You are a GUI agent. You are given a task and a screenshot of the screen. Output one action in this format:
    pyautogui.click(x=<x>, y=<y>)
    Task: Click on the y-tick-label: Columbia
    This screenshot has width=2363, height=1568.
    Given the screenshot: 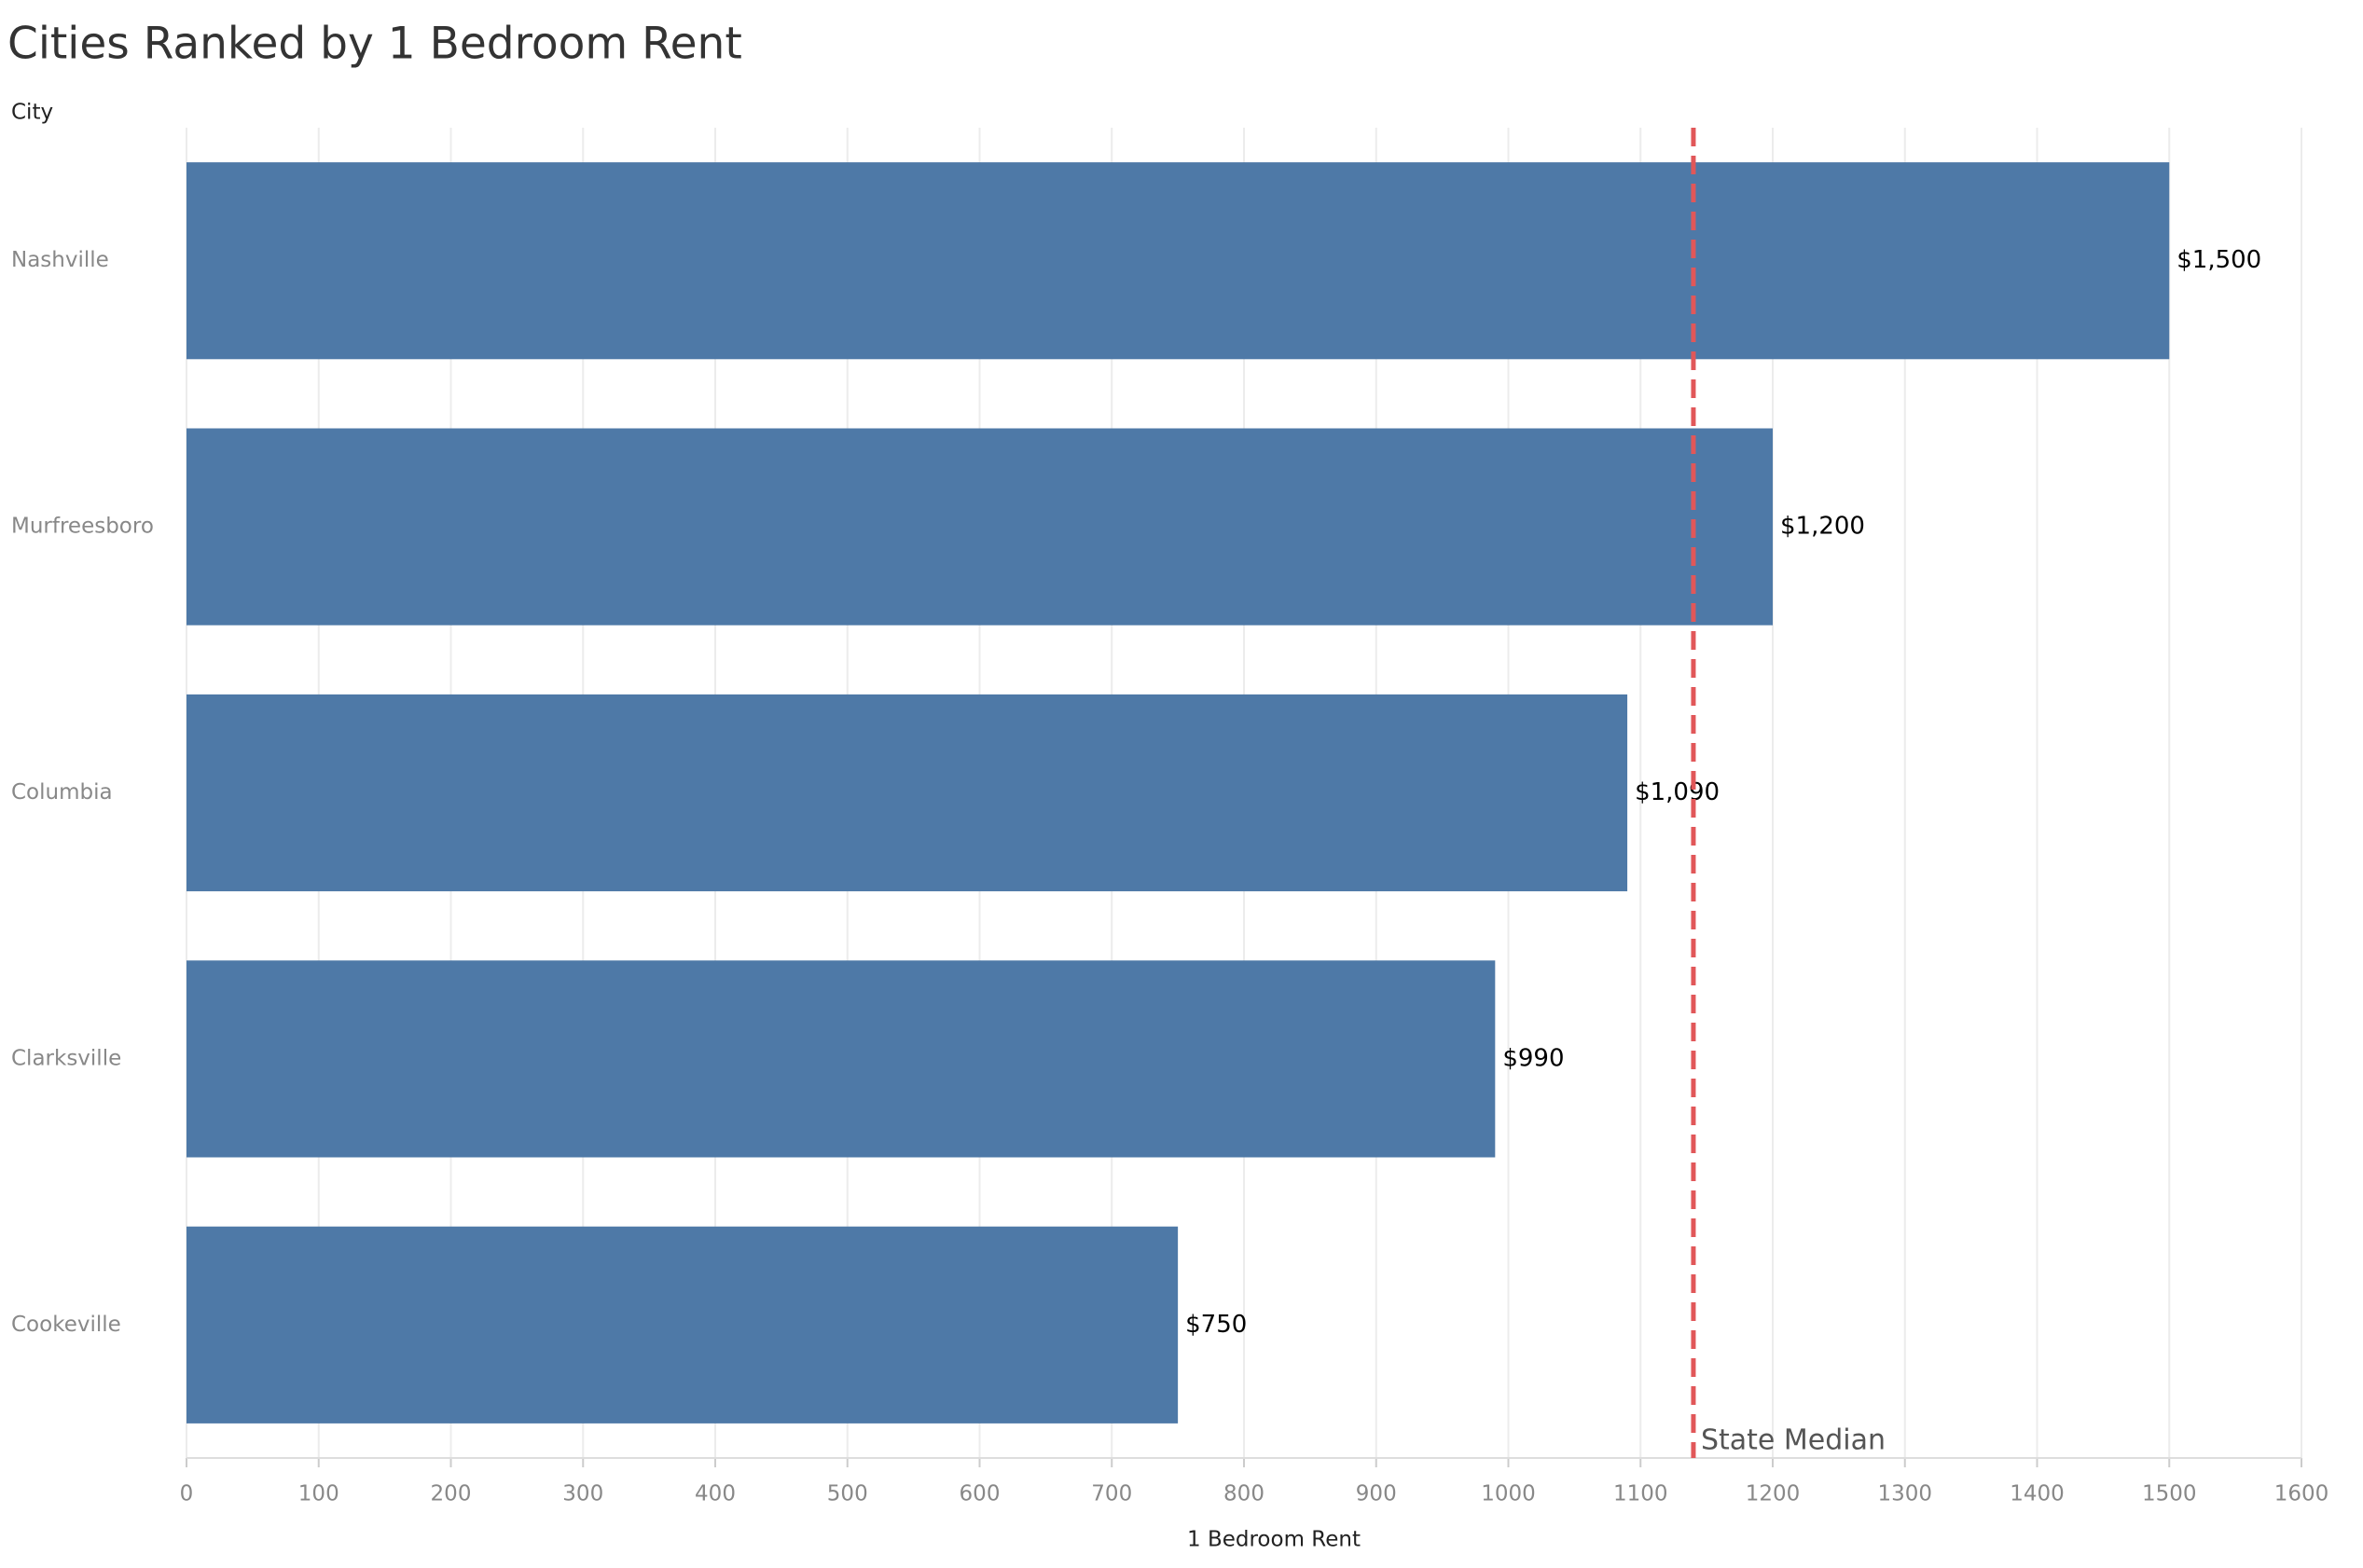 What is the action you would take?
    pyautogui.click(x=62, y=792)
    